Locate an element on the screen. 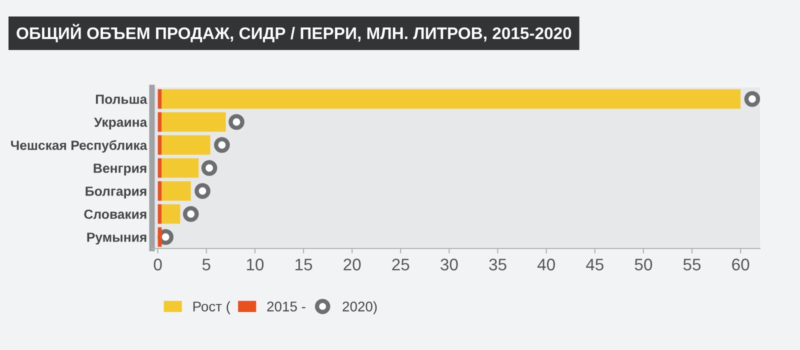 The width and height of the screenshot is (800, 350). y-tick-label: Венгрия is located at coordinates (120, 170).